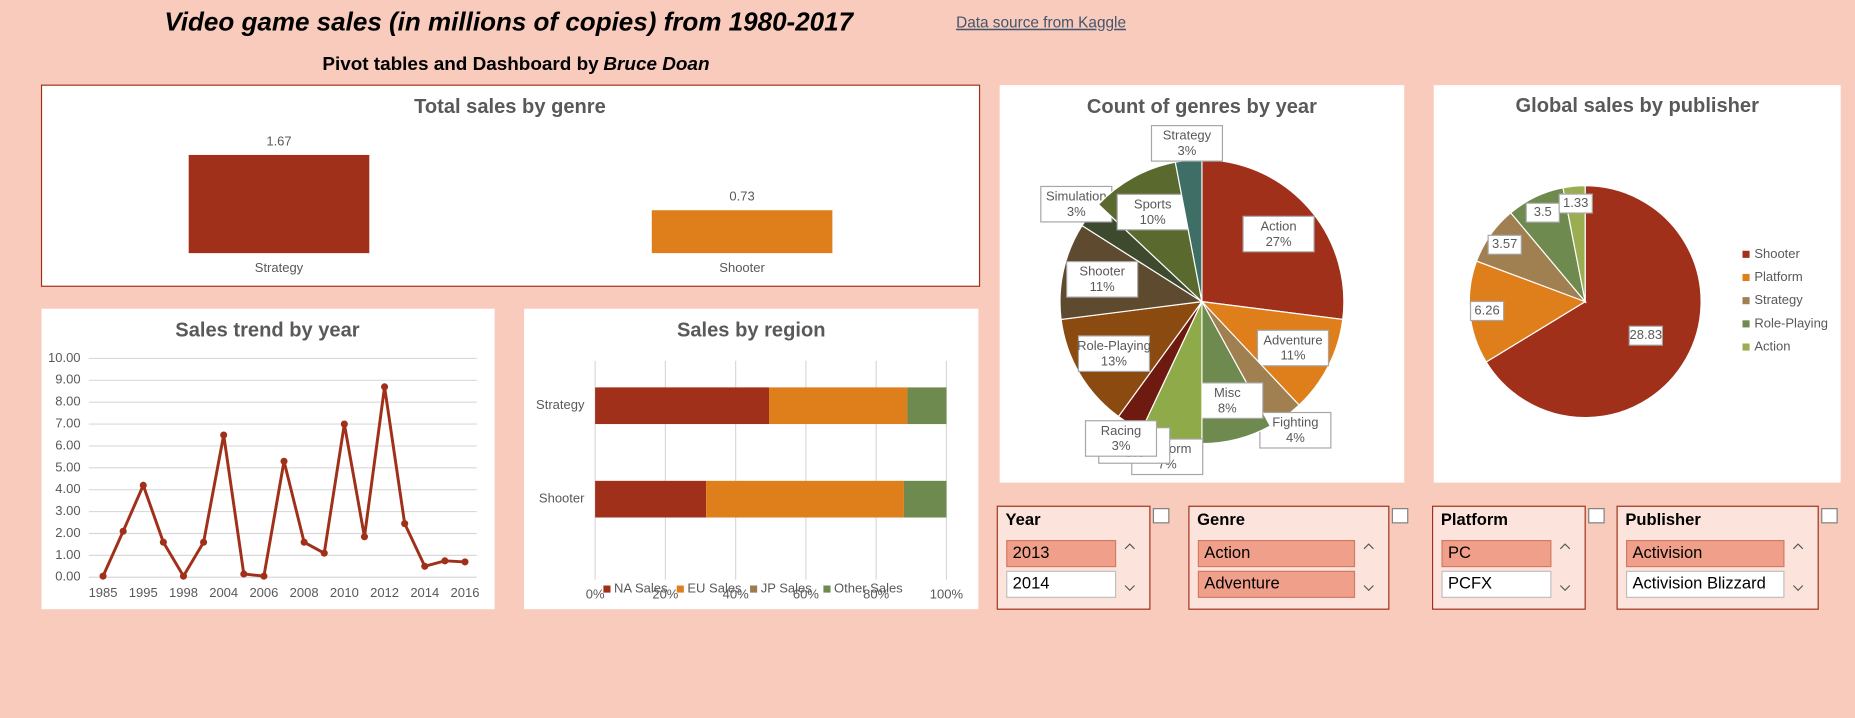  I want to click on y-tick-label: Shooter, so click(562, 498).